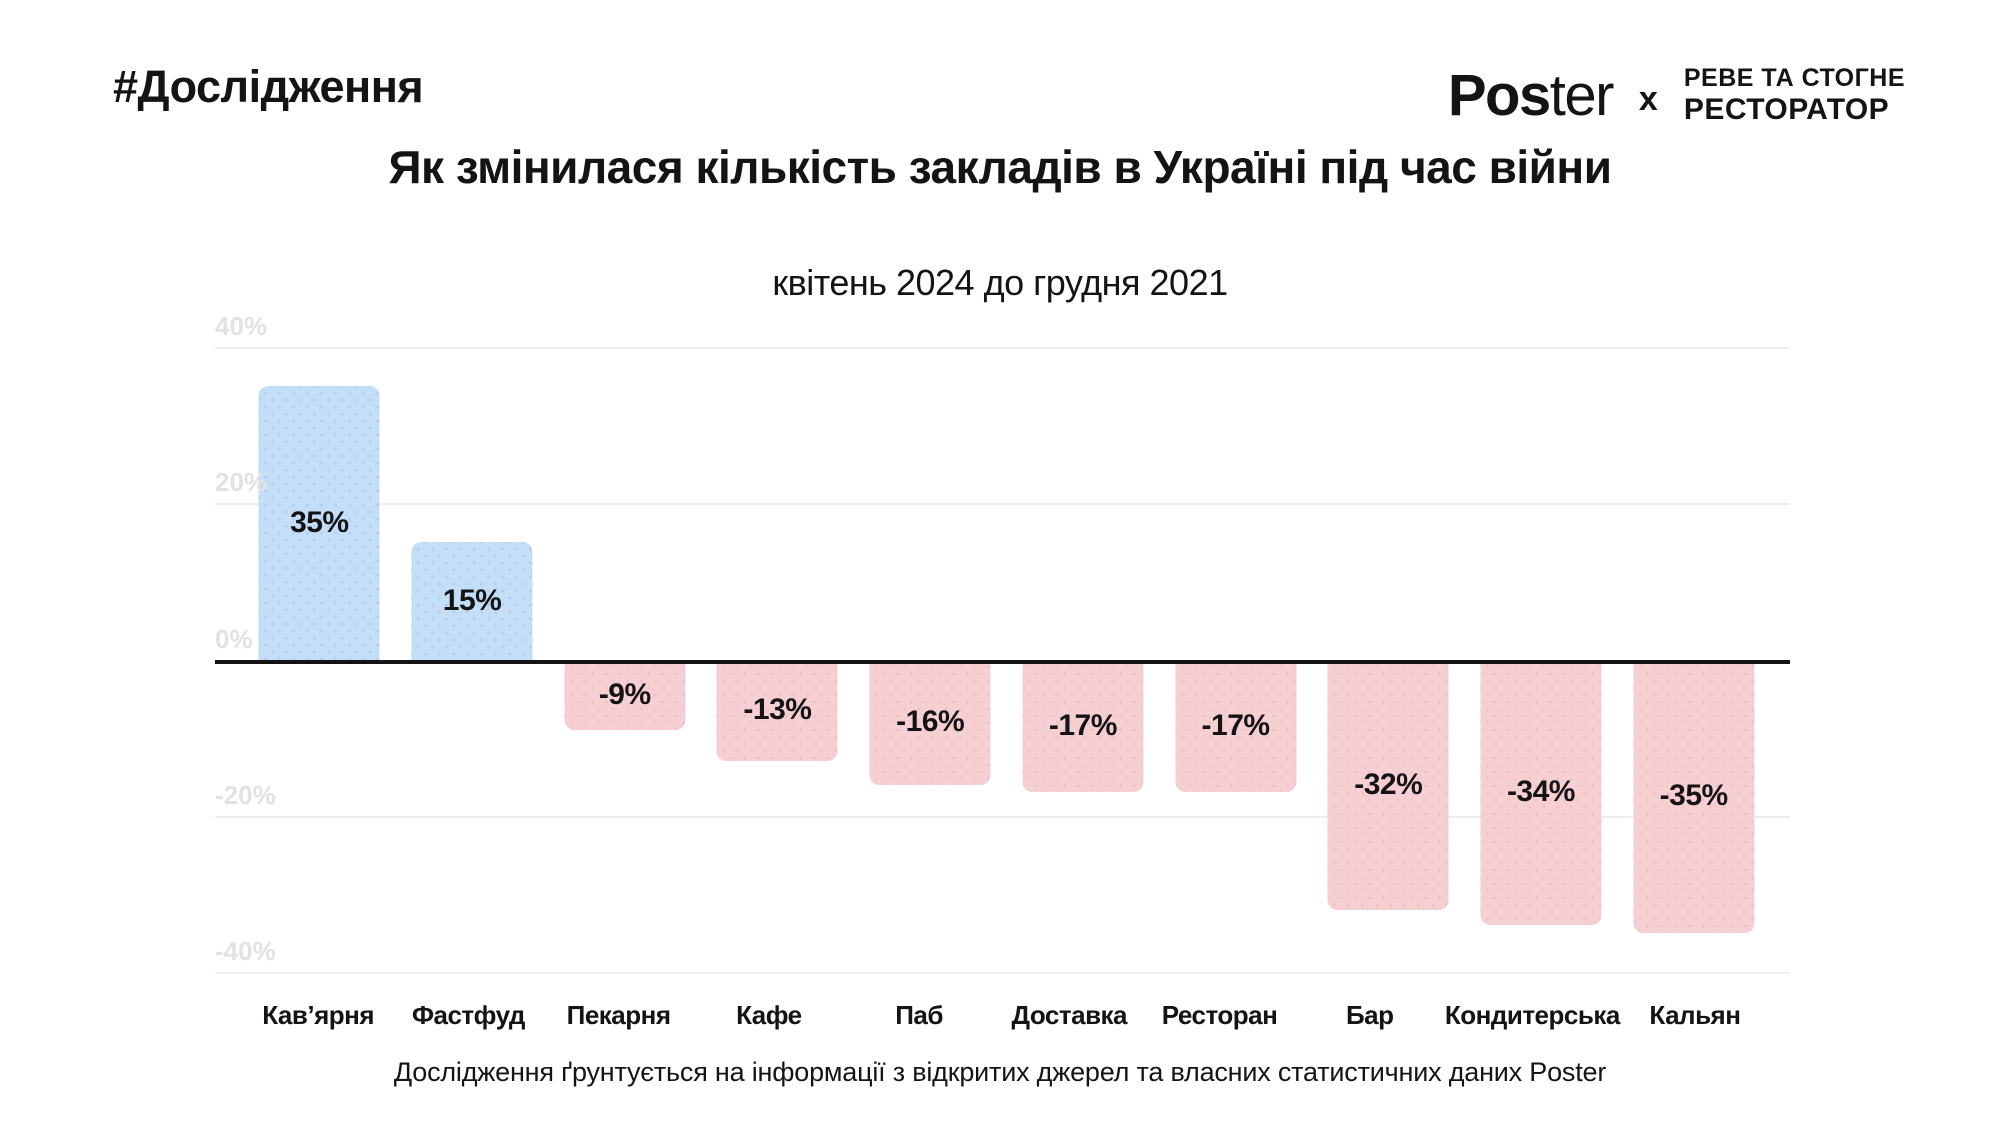 This screenshot has height=1125, width=2000. I want to click on bar: -34%, so click(1541, 792).